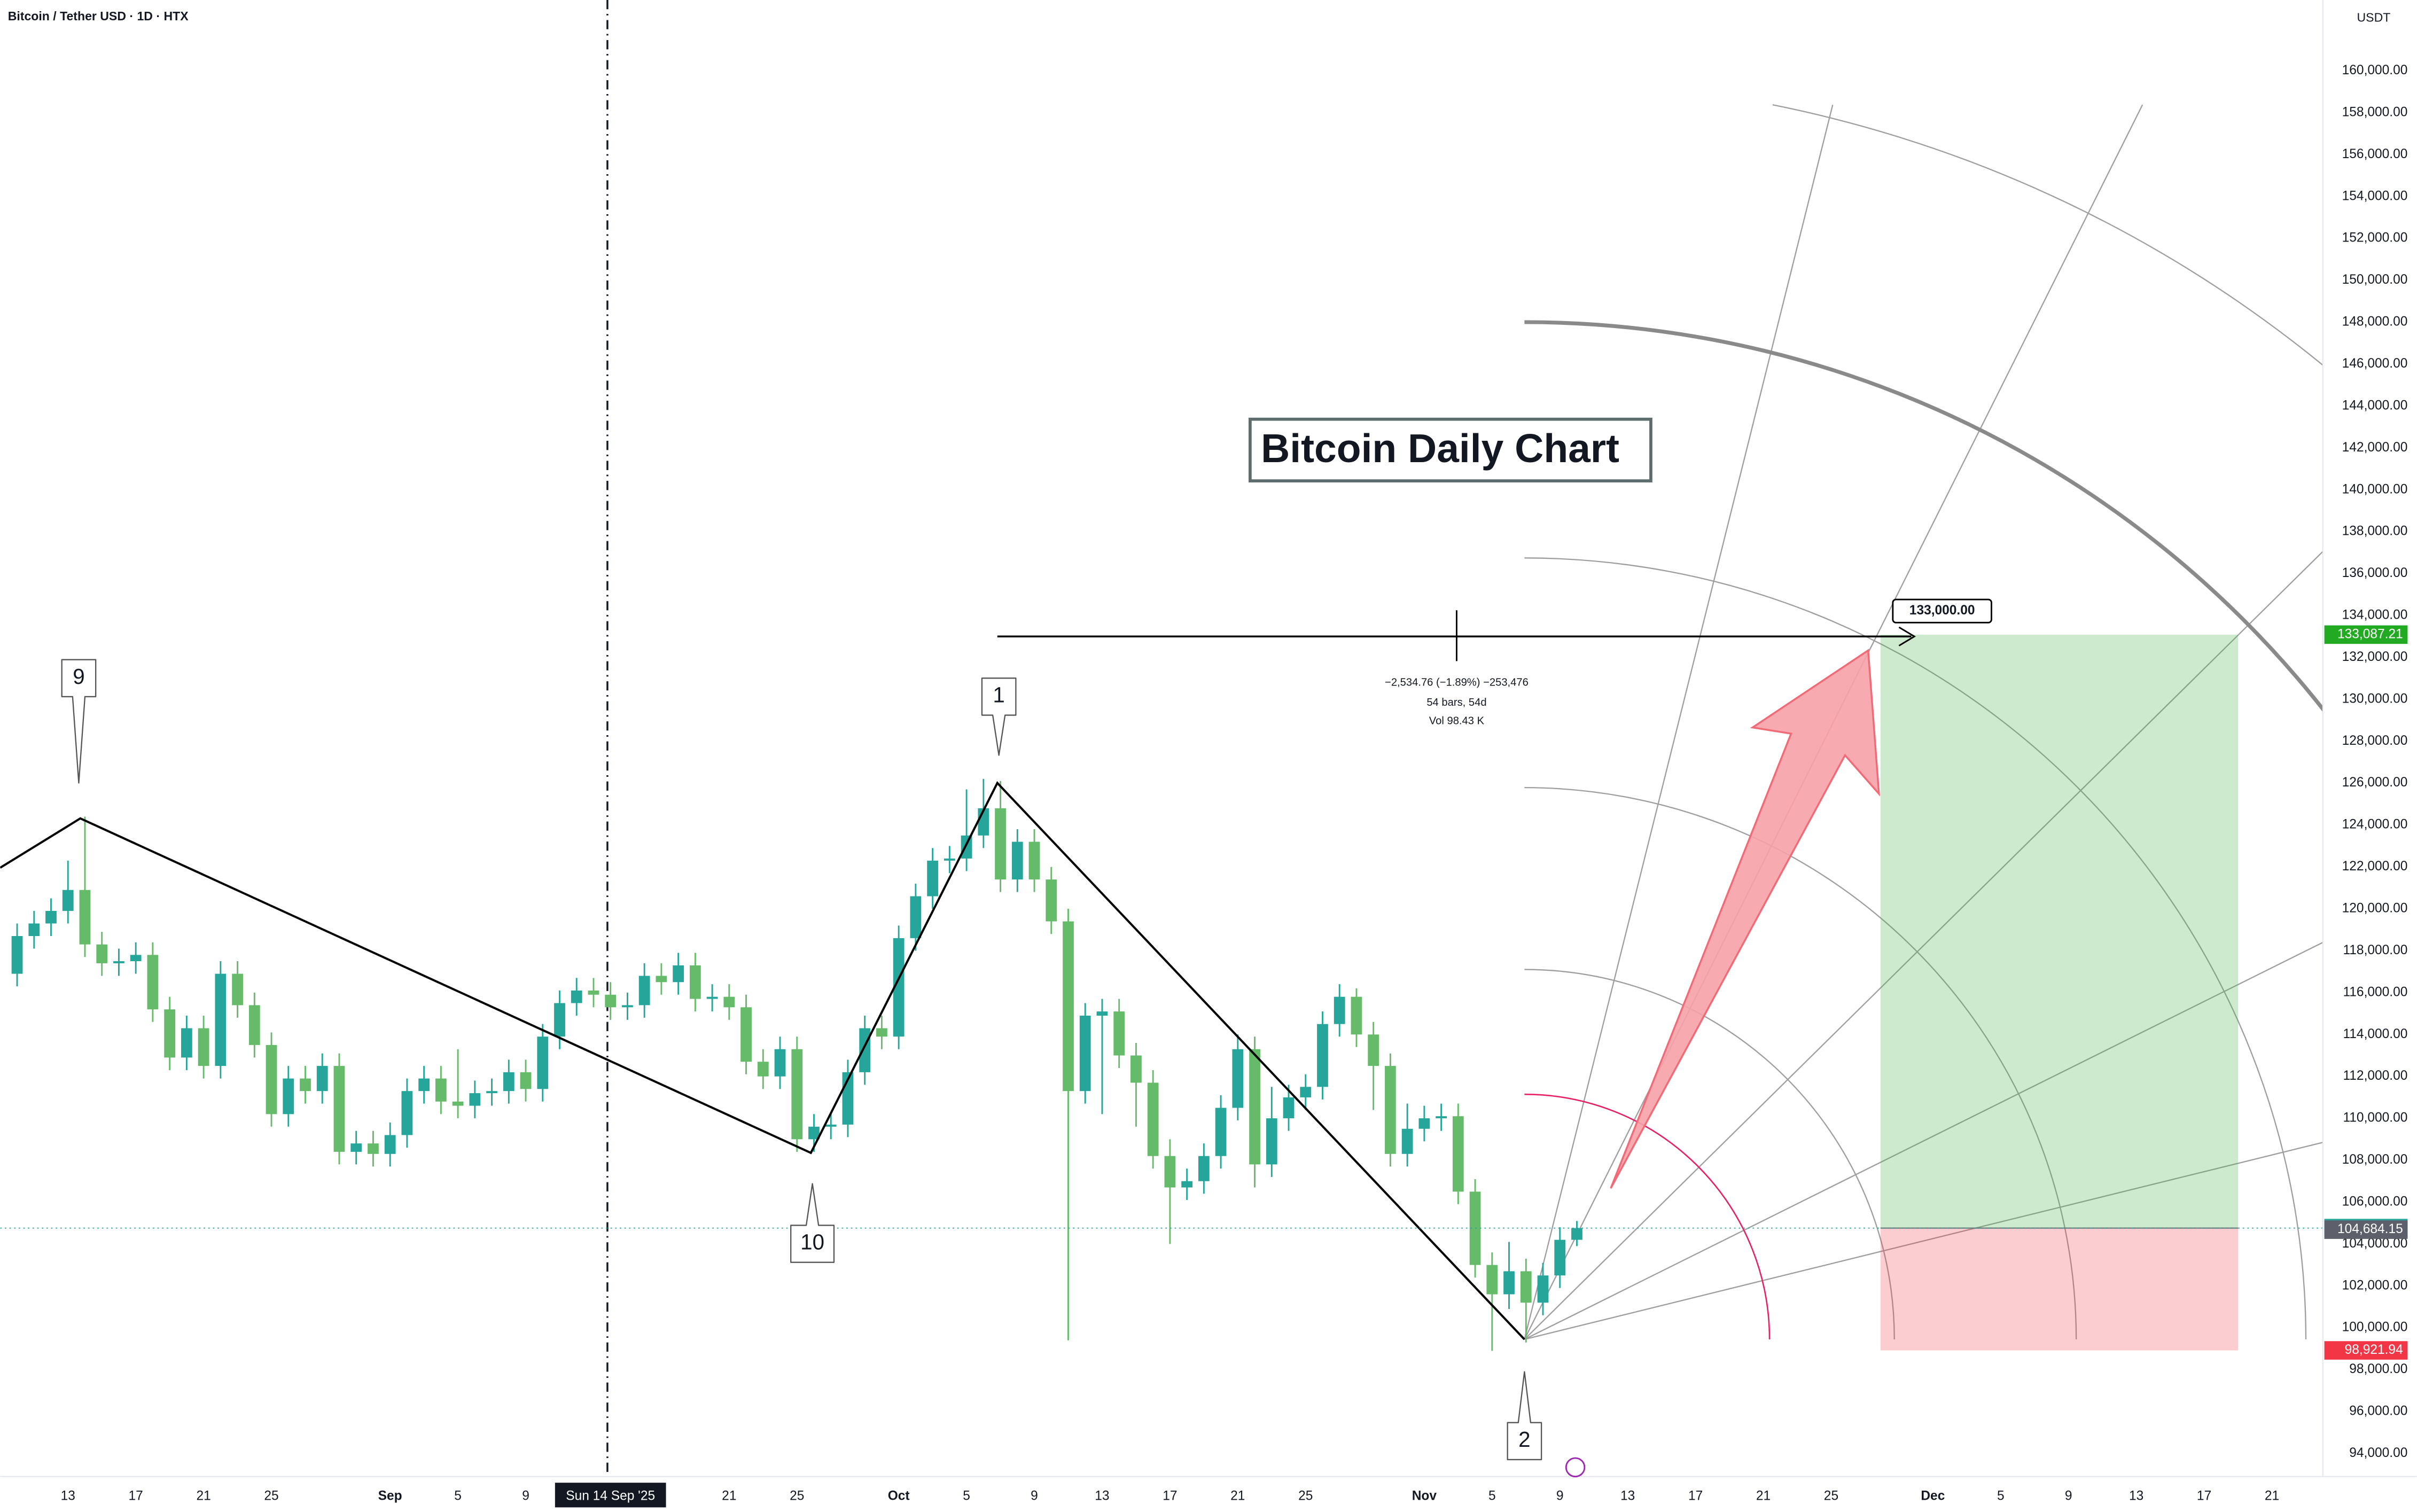  What do you see at coordinates (1933, 1496) in the screenshot?
I see `x-tick-label: Dec` at bounding box center [1933, 1496].